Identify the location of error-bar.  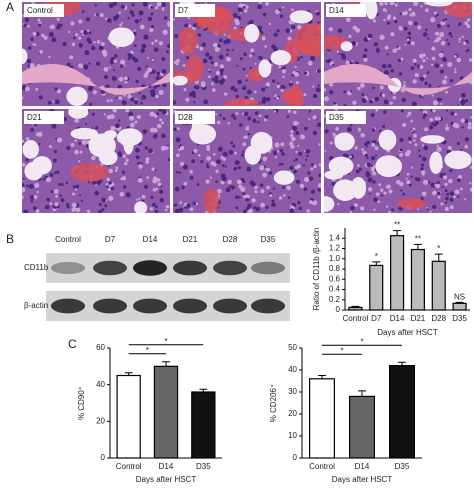
(166, 364).